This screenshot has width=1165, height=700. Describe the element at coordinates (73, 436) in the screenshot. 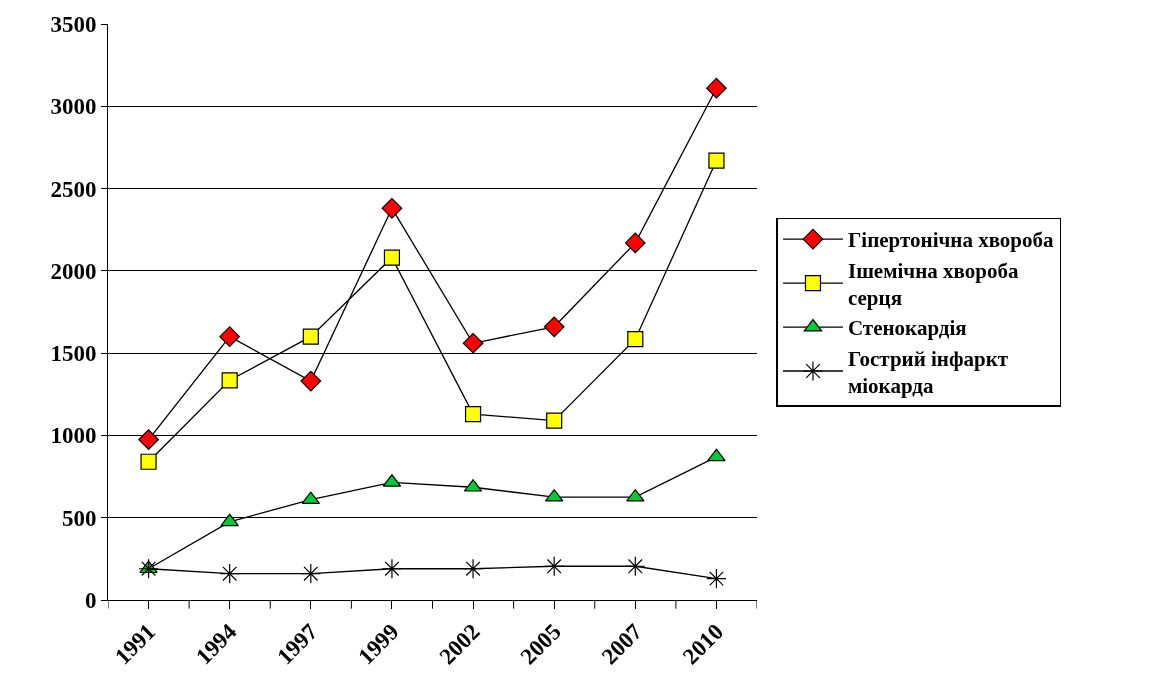

I see `y-tick-label: 1000` at that location.